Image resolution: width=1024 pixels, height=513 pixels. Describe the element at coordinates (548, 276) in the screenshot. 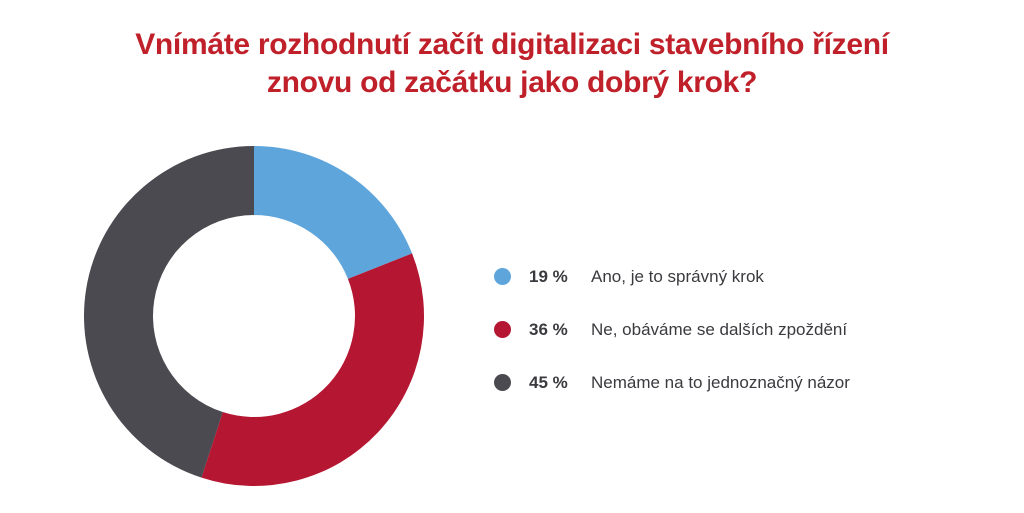

I see `legend-percent: 19 %` at that location.